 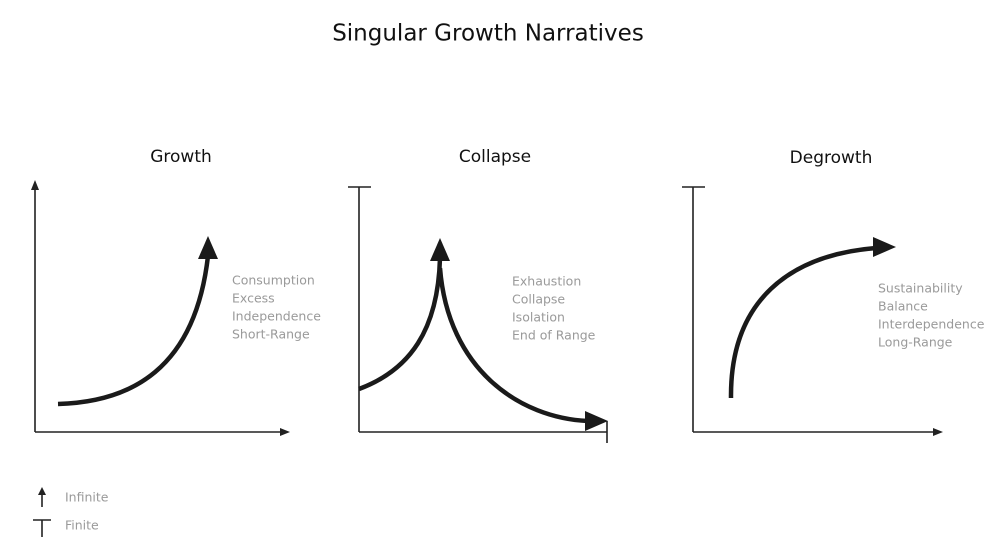 What do you see at coordinates (931, 324) in the screenshot?
I see `keyword: Interdependence` at bounding box center [931, 324].